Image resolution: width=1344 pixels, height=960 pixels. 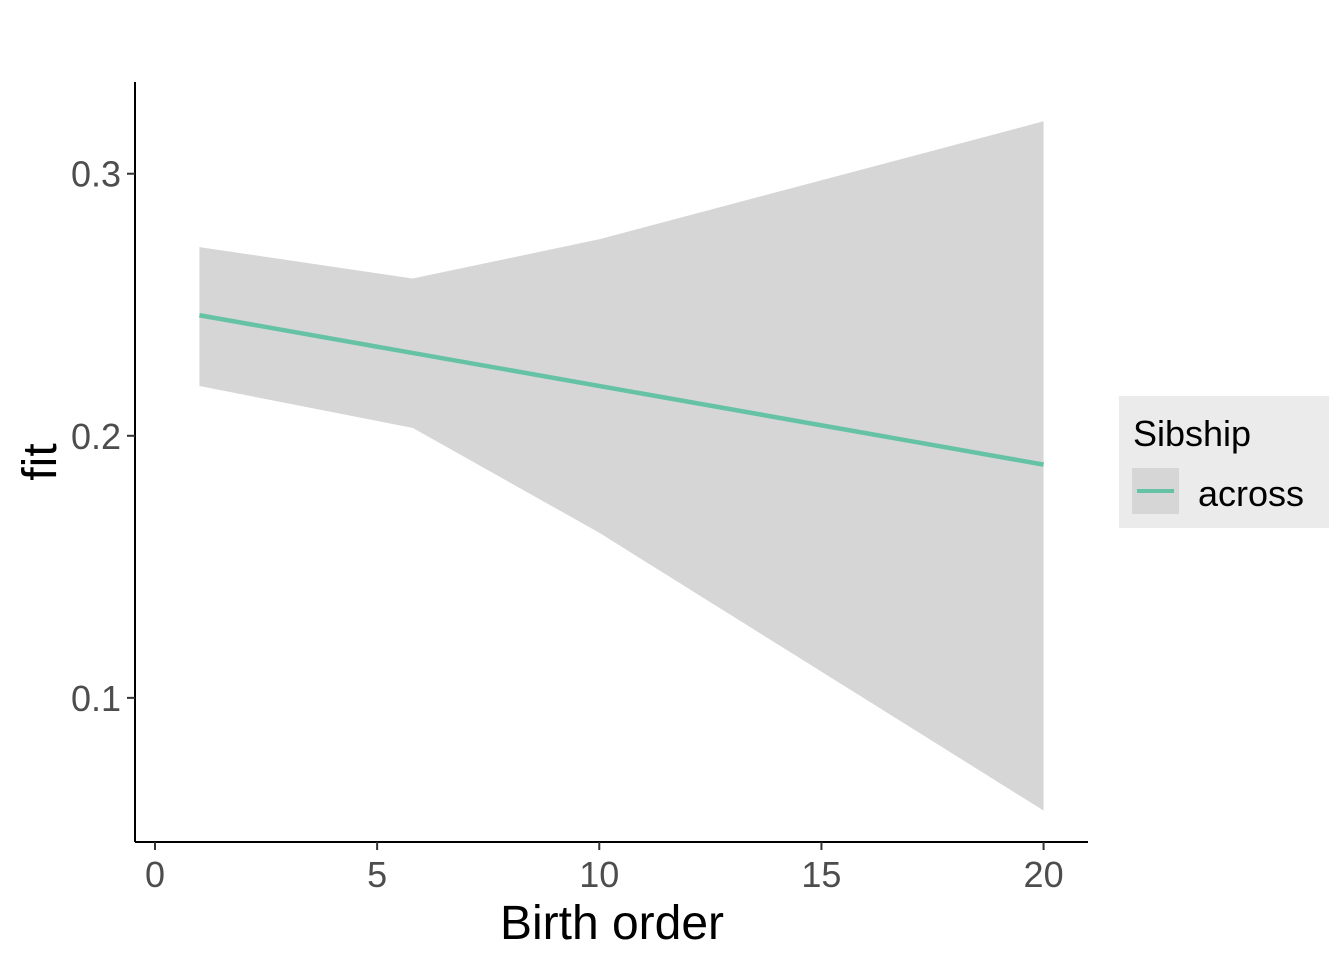 What do you see at coordinates (1251, 493) in the screenshot?
I see `legend-label-across: across` at bounding box center [1251, 493].